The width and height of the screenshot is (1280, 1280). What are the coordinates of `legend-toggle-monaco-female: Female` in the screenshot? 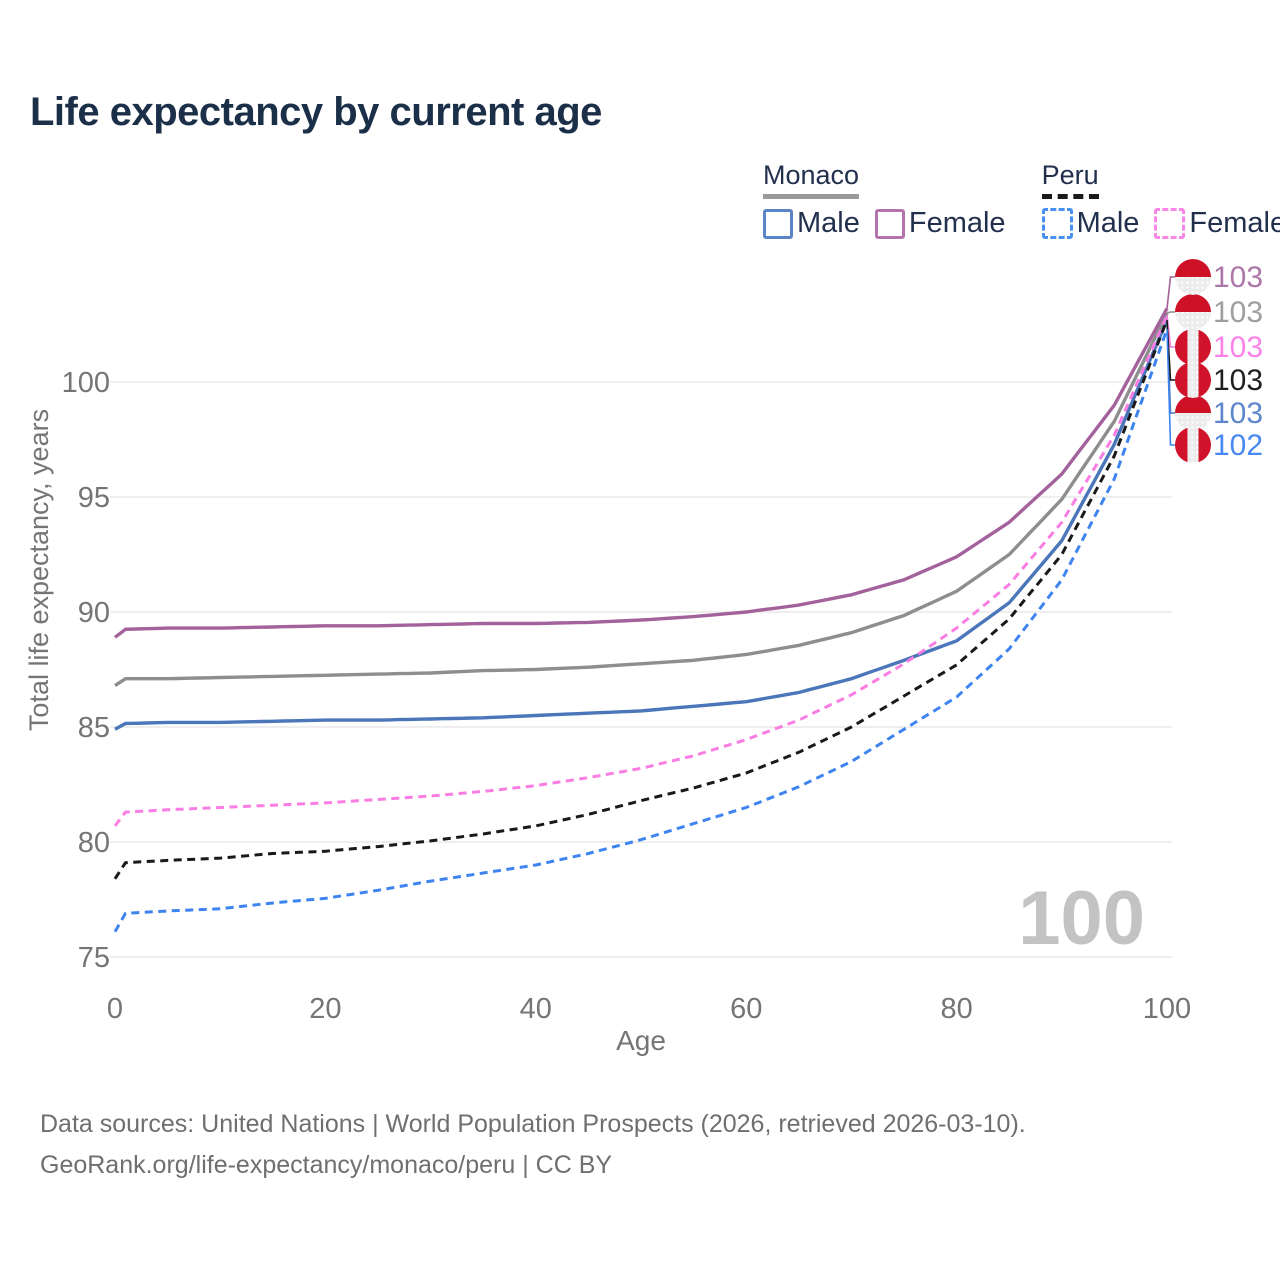 It's located at (940, 223).